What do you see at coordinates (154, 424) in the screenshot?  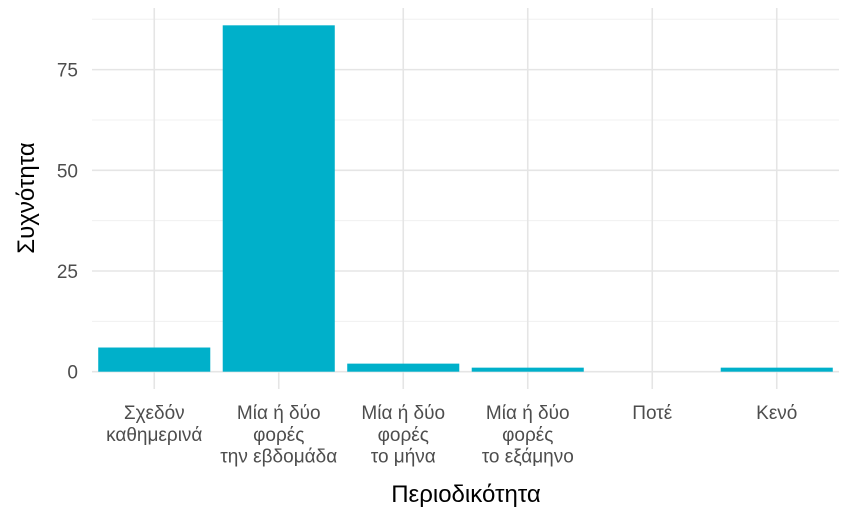 I see `x-tick-label: Σχεδόν καθημερινά` at bounding box center [154, 424].